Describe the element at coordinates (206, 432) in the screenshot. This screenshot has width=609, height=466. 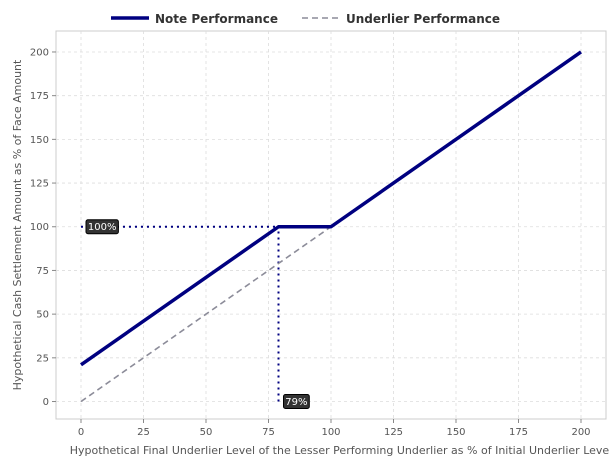
I see `x-tick-label: 50` at that location.